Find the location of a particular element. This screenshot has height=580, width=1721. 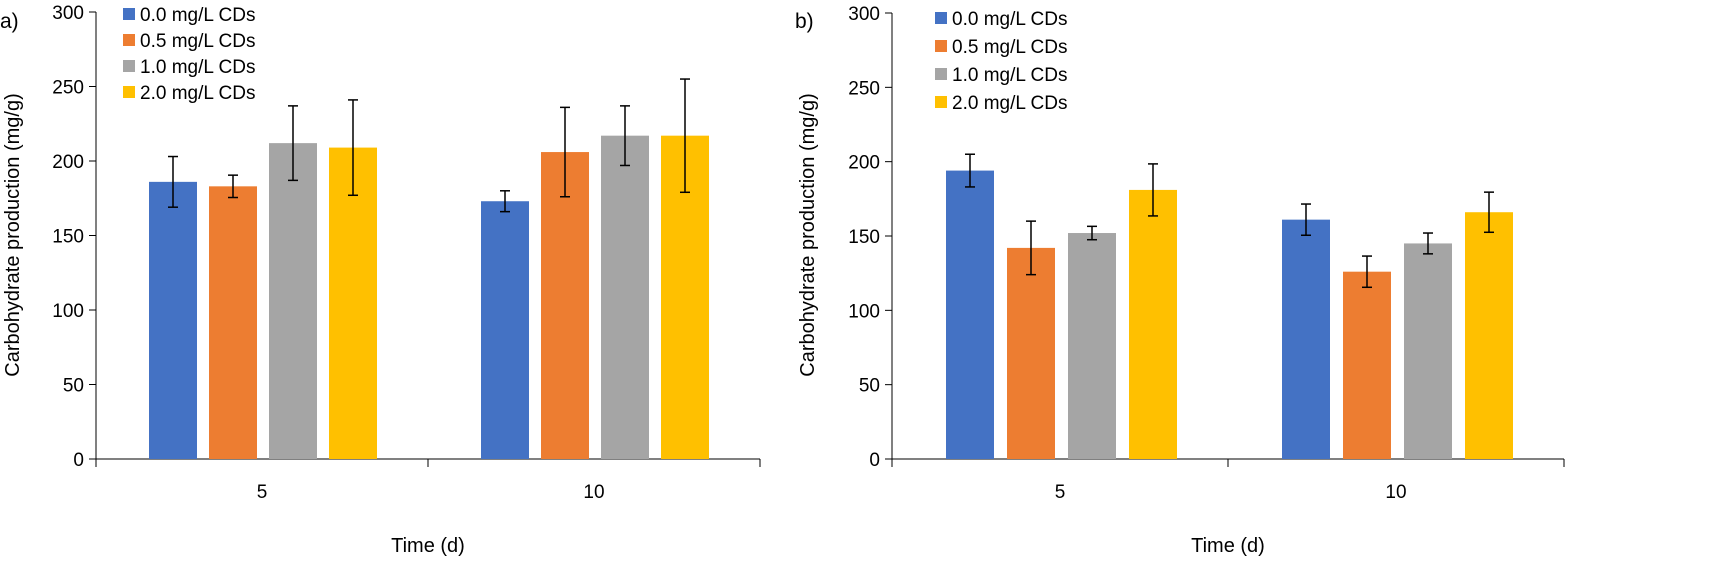

panel-label: b) is located at coordinates (804, 21).